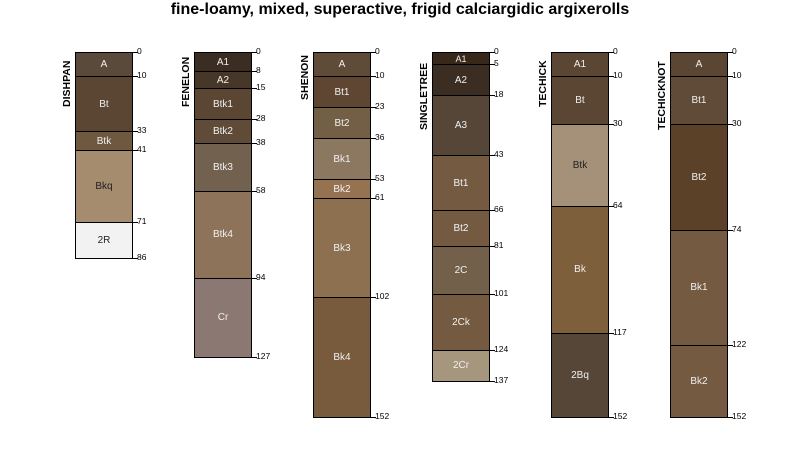 Image resolution: width=800 pixels, height=450 pixels. Describe the element at coordinates (142, 149) in the screenshot. I see `depth-label: 41` at that location.